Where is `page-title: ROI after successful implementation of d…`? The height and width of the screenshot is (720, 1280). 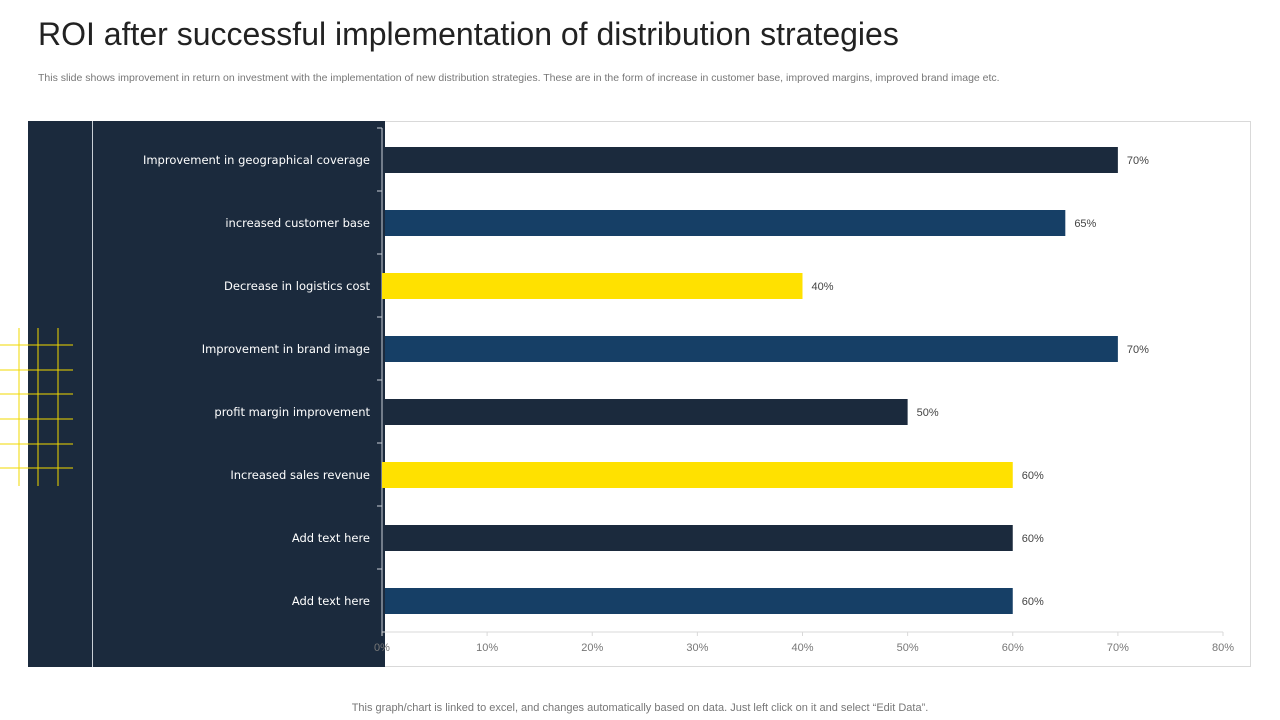
page-title: ROI after successful implementation of d… is located at coordinates (468, 34).